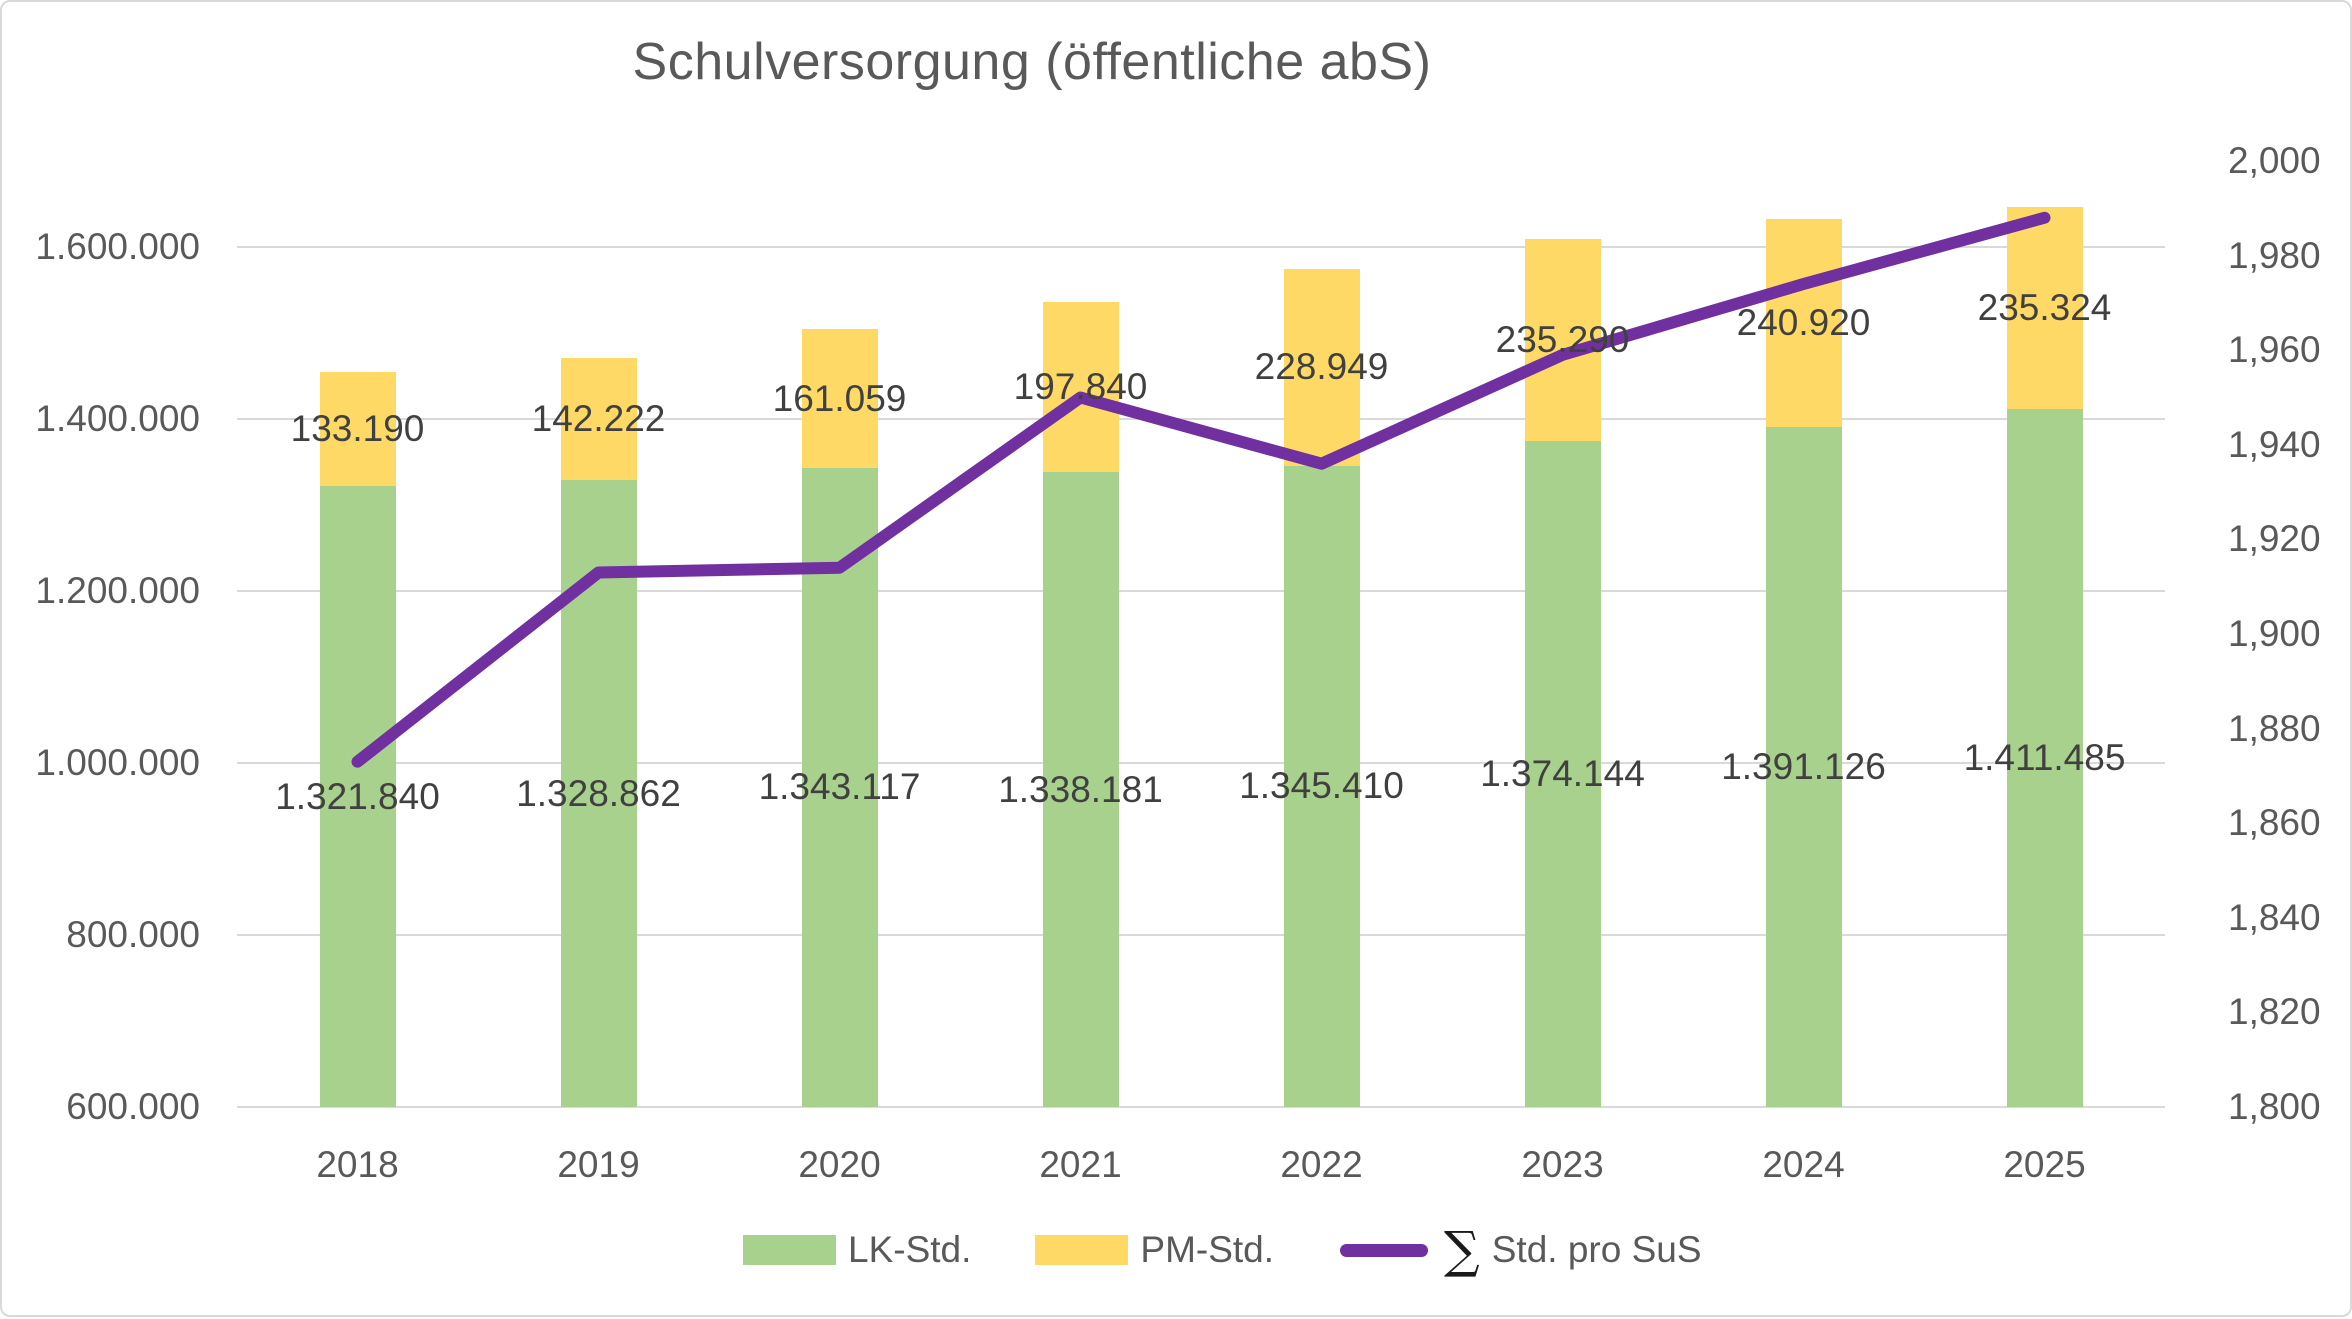 This screenshot has height=1319, width=2352. What do you see at coordinates (1384, 1250) in the screenshot?
I see `legend-swatch-line` at bounding box center [1384, 1250].